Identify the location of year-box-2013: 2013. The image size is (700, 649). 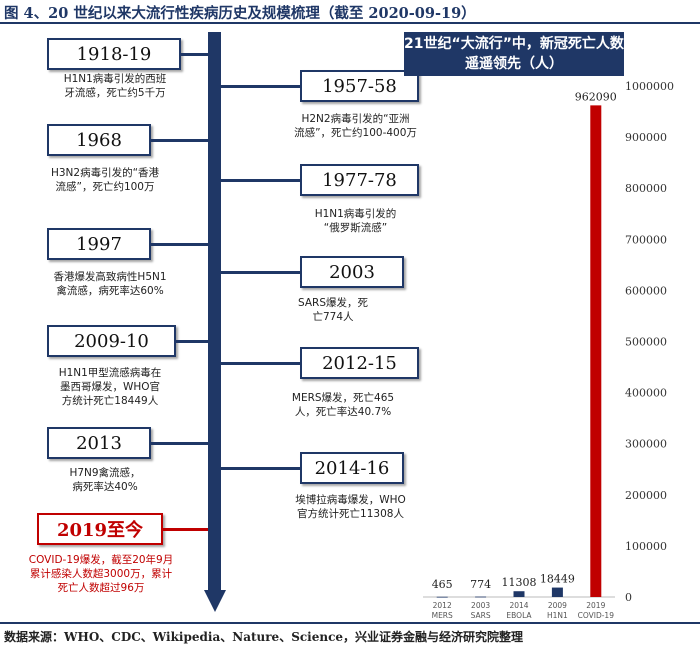
(99, 443).